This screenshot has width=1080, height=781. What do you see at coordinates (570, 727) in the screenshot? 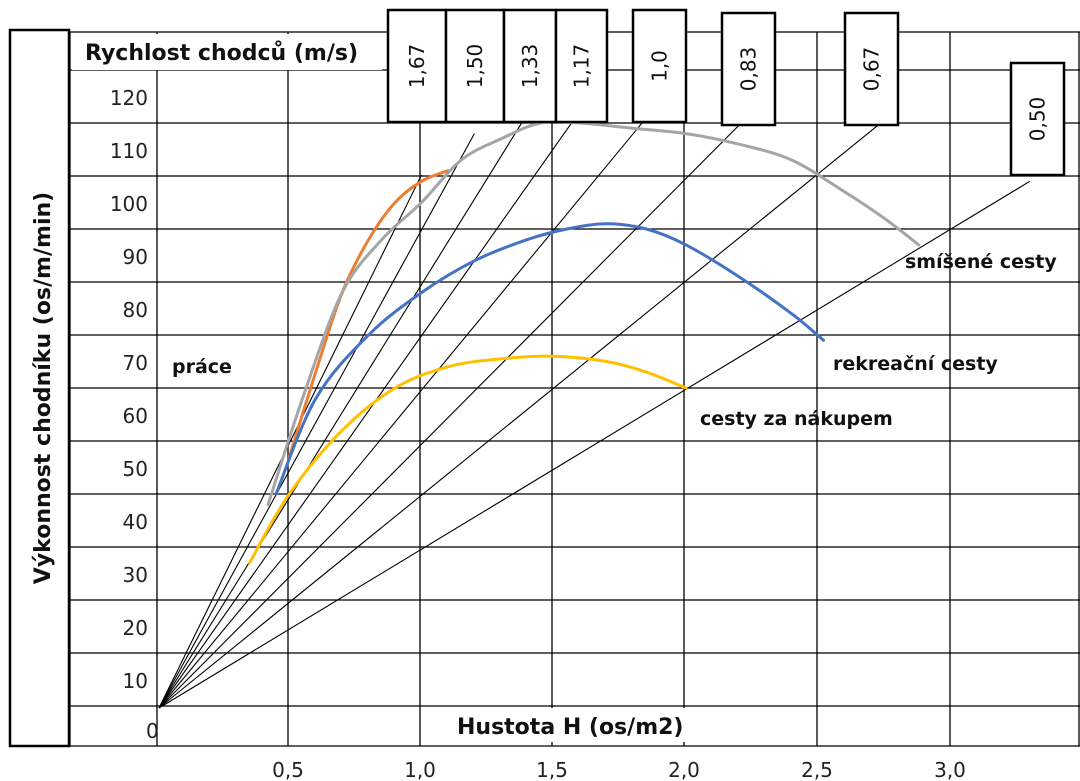
I see `x-axis-title: Hustota H (os/m2)` at bounding box center [570, 727].